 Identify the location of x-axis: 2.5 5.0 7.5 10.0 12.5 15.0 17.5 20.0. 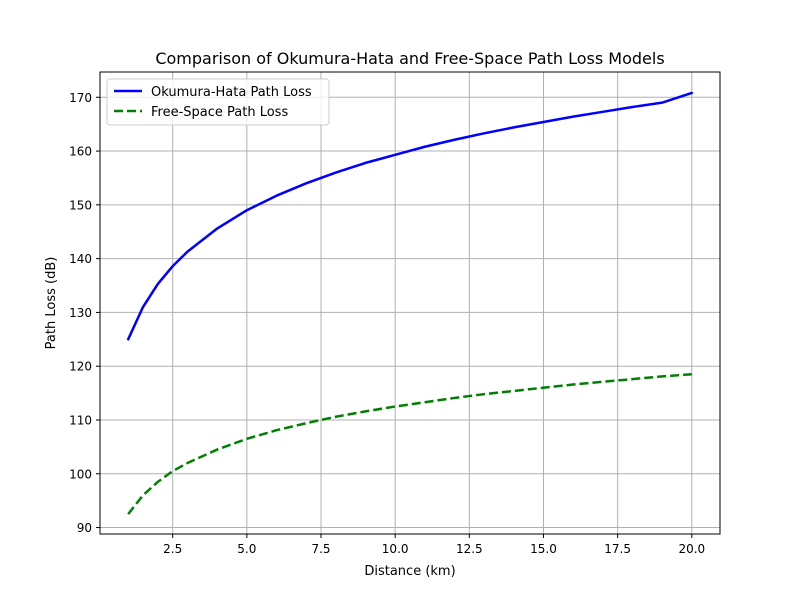
(434, 545).